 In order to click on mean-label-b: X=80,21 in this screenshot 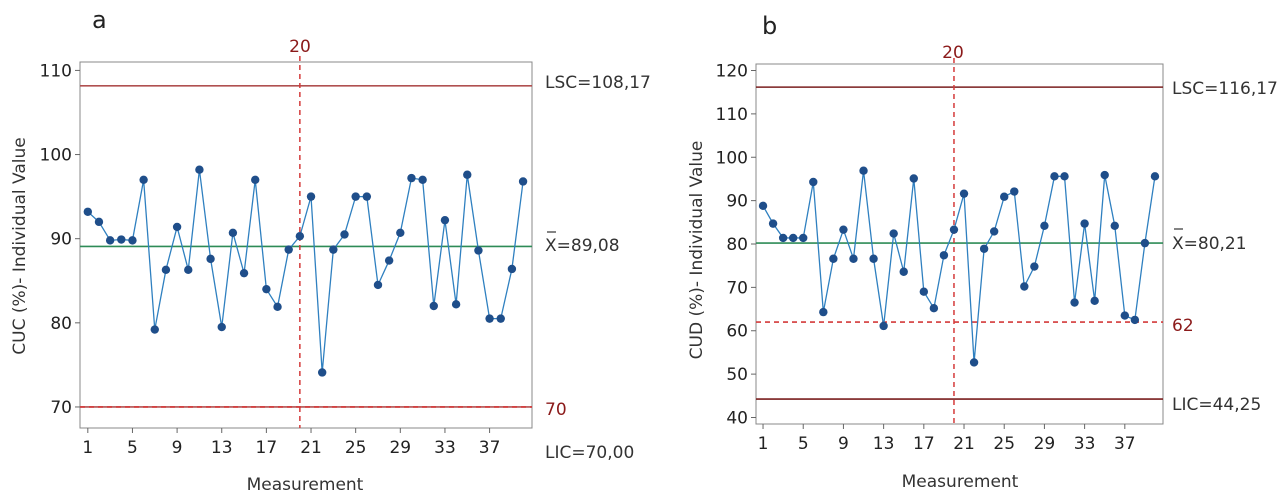, I will do `click(1209, 244)`.